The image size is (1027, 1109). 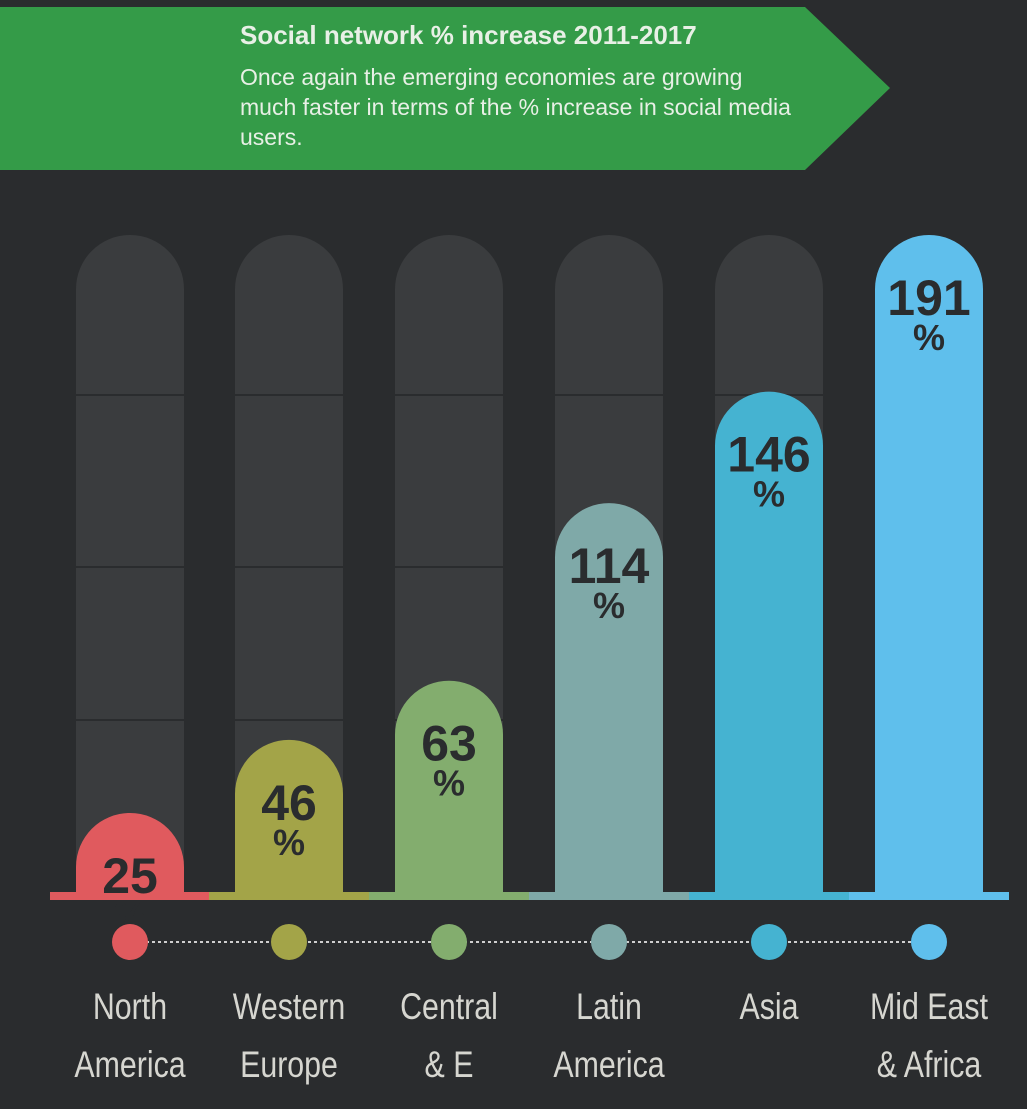 What do you see at coordinates (130, 876) in the screenshot?
I see `value-number: 25` at bounding box center [130, 876].